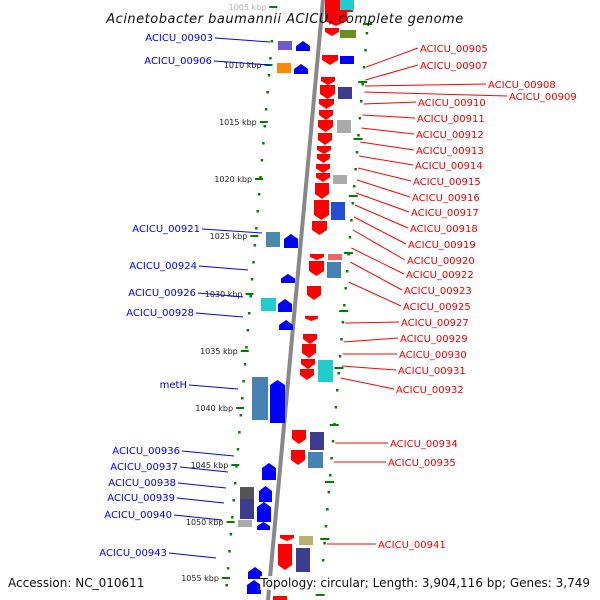 Image resolution: width=600 pixels, height=600 pixels. Describe the element at coordinates (432, 371) in the screenshot. I see `gene-label: ACICU_00931` at that location.